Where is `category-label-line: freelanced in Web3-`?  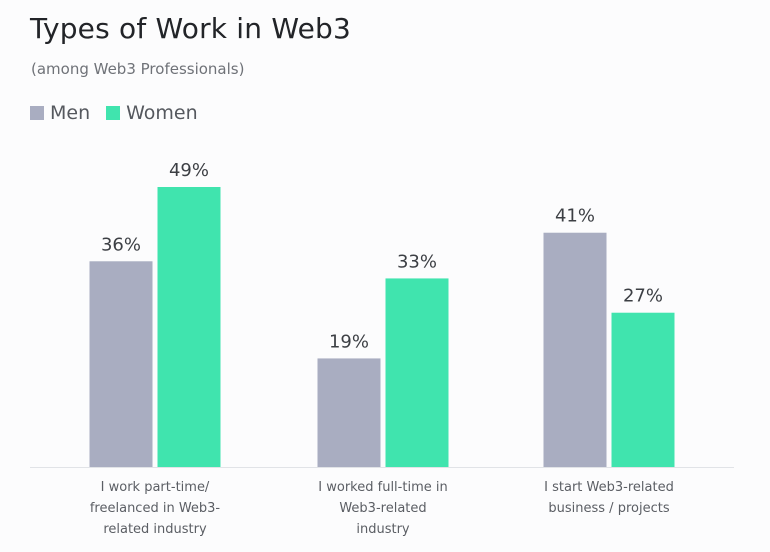
category-label-line: freelanced in Web3- is located at coordinates (155, 508).